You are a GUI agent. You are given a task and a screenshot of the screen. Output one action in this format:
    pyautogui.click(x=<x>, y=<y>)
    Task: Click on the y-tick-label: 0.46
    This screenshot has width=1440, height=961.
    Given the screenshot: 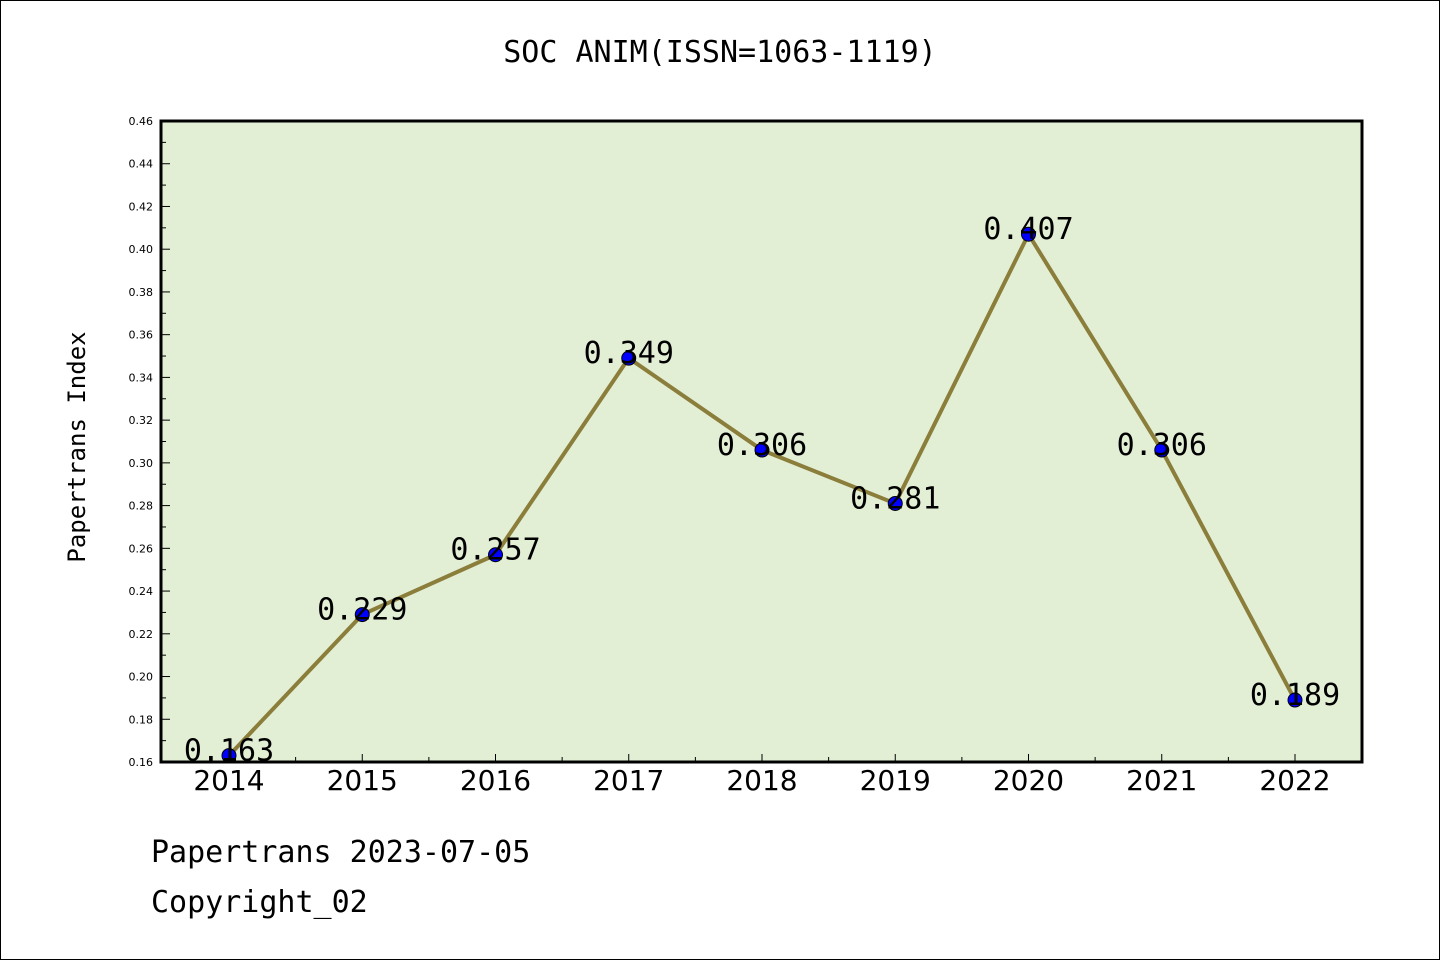 What is the action you would take?
    pyautogui.click(x=141, y=121)
    